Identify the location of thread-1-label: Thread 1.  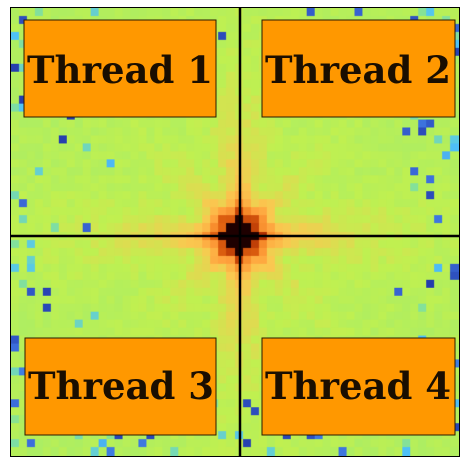
(120, 70).